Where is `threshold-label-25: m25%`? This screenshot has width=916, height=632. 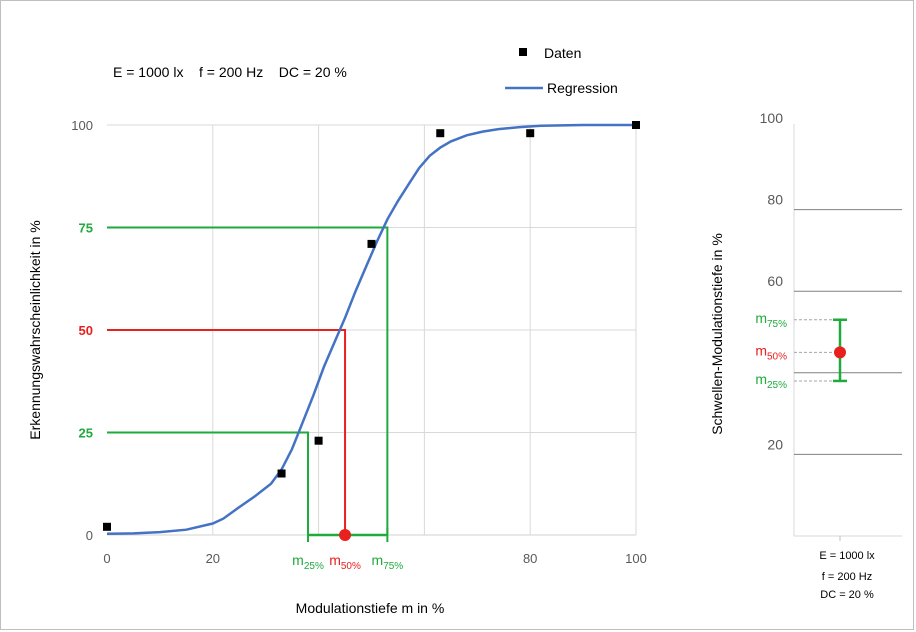
threshold-label-25: m25% is located at coordinates (308, 562).